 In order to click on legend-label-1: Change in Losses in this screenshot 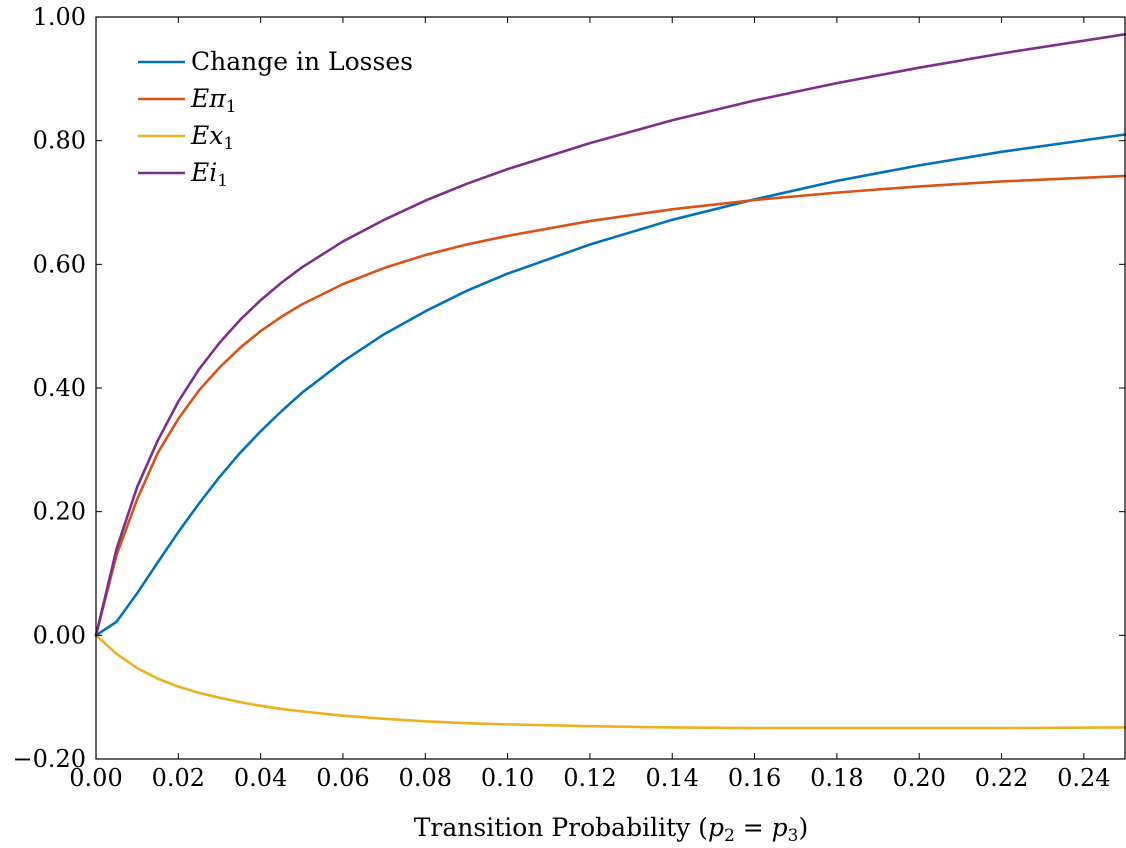, I will do `click(302, 61)`.